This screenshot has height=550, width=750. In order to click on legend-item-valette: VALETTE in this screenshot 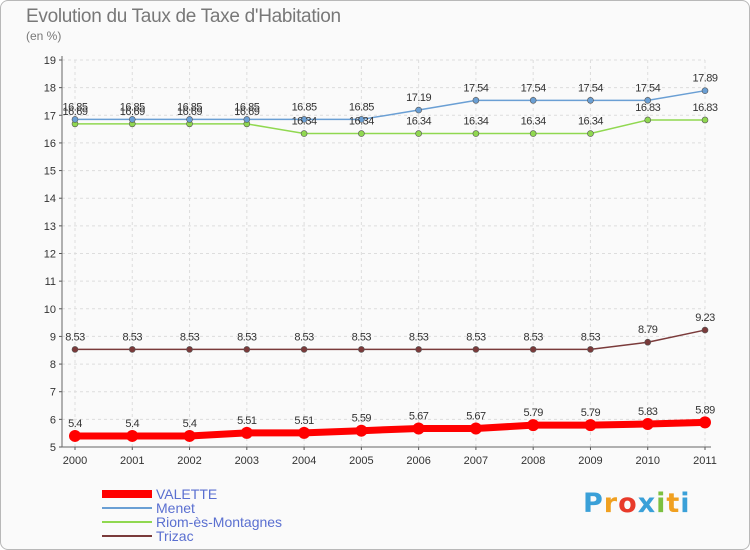, I will do `click(159, 494)`.